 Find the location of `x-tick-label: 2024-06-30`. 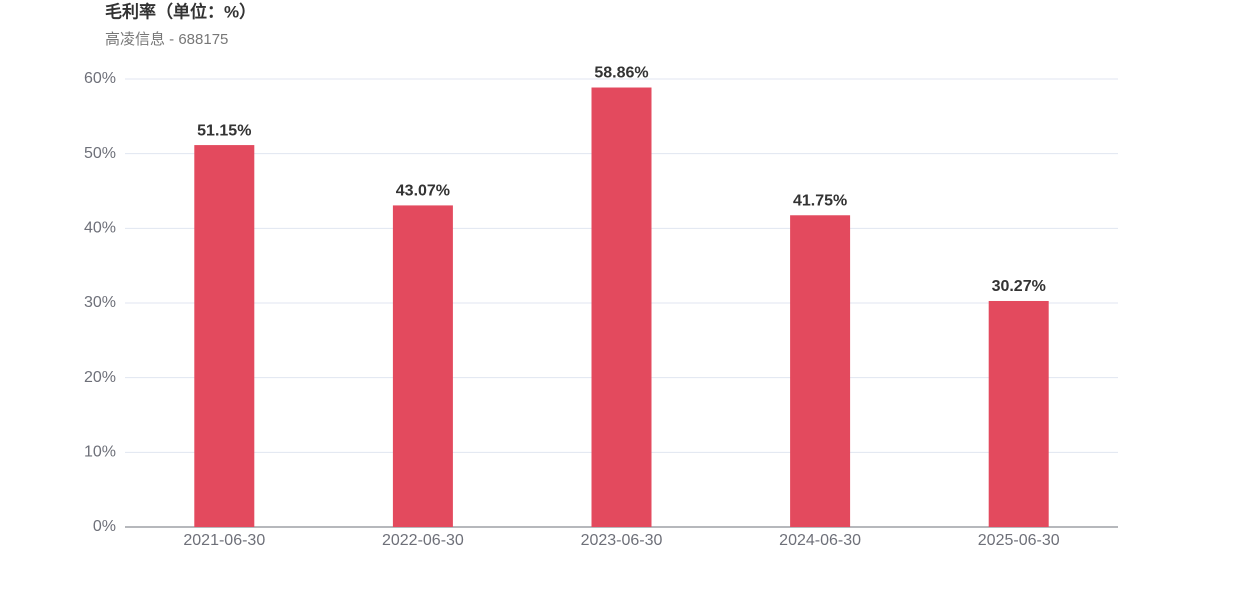

x-tick-label: 2024-06-30 is located at coordinates (820, 540).